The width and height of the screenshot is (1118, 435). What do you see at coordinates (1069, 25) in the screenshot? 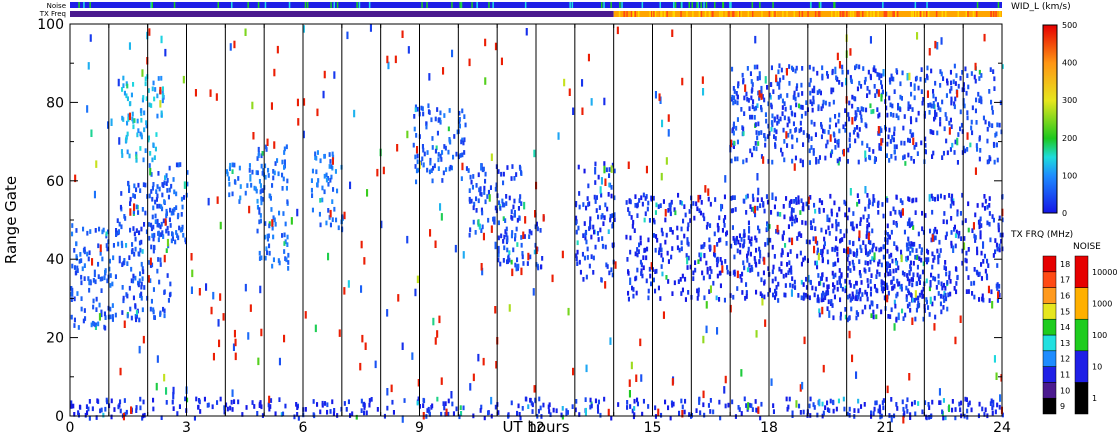
I see `width-colorbar-tick: 500` at bounding box center [1069, 25].